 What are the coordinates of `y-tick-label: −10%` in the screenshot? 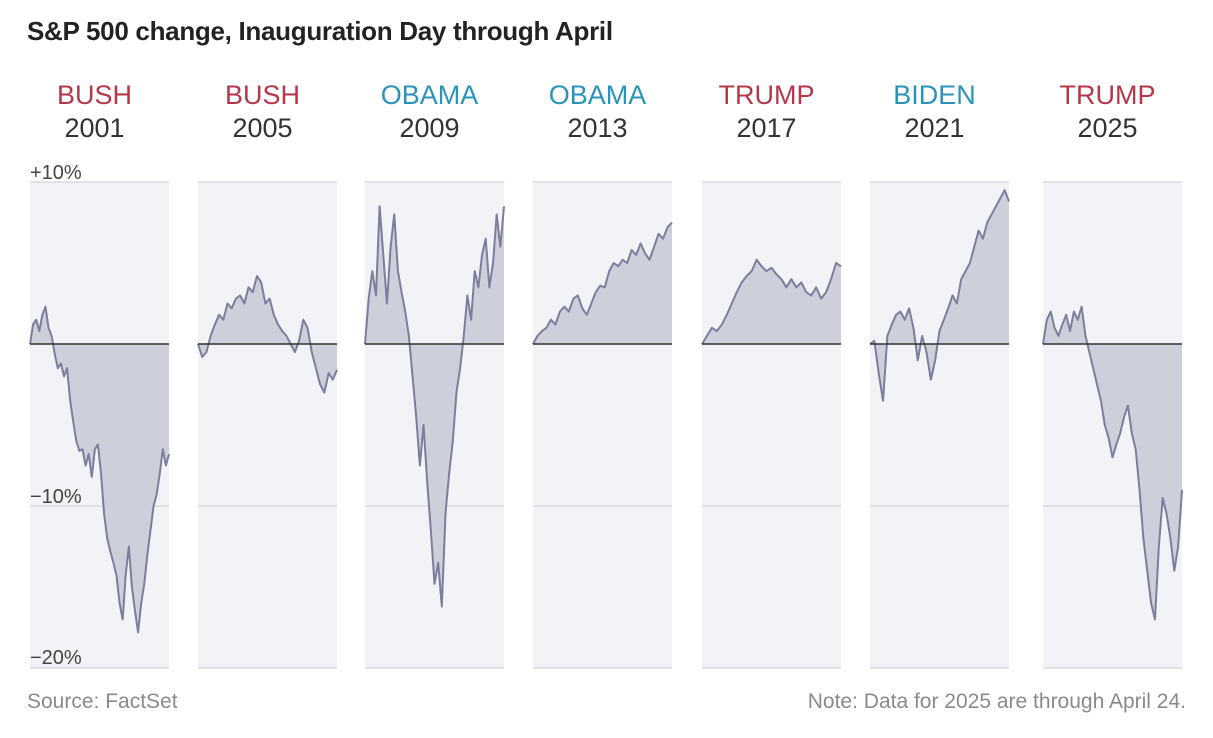 It's located at (56, 497).